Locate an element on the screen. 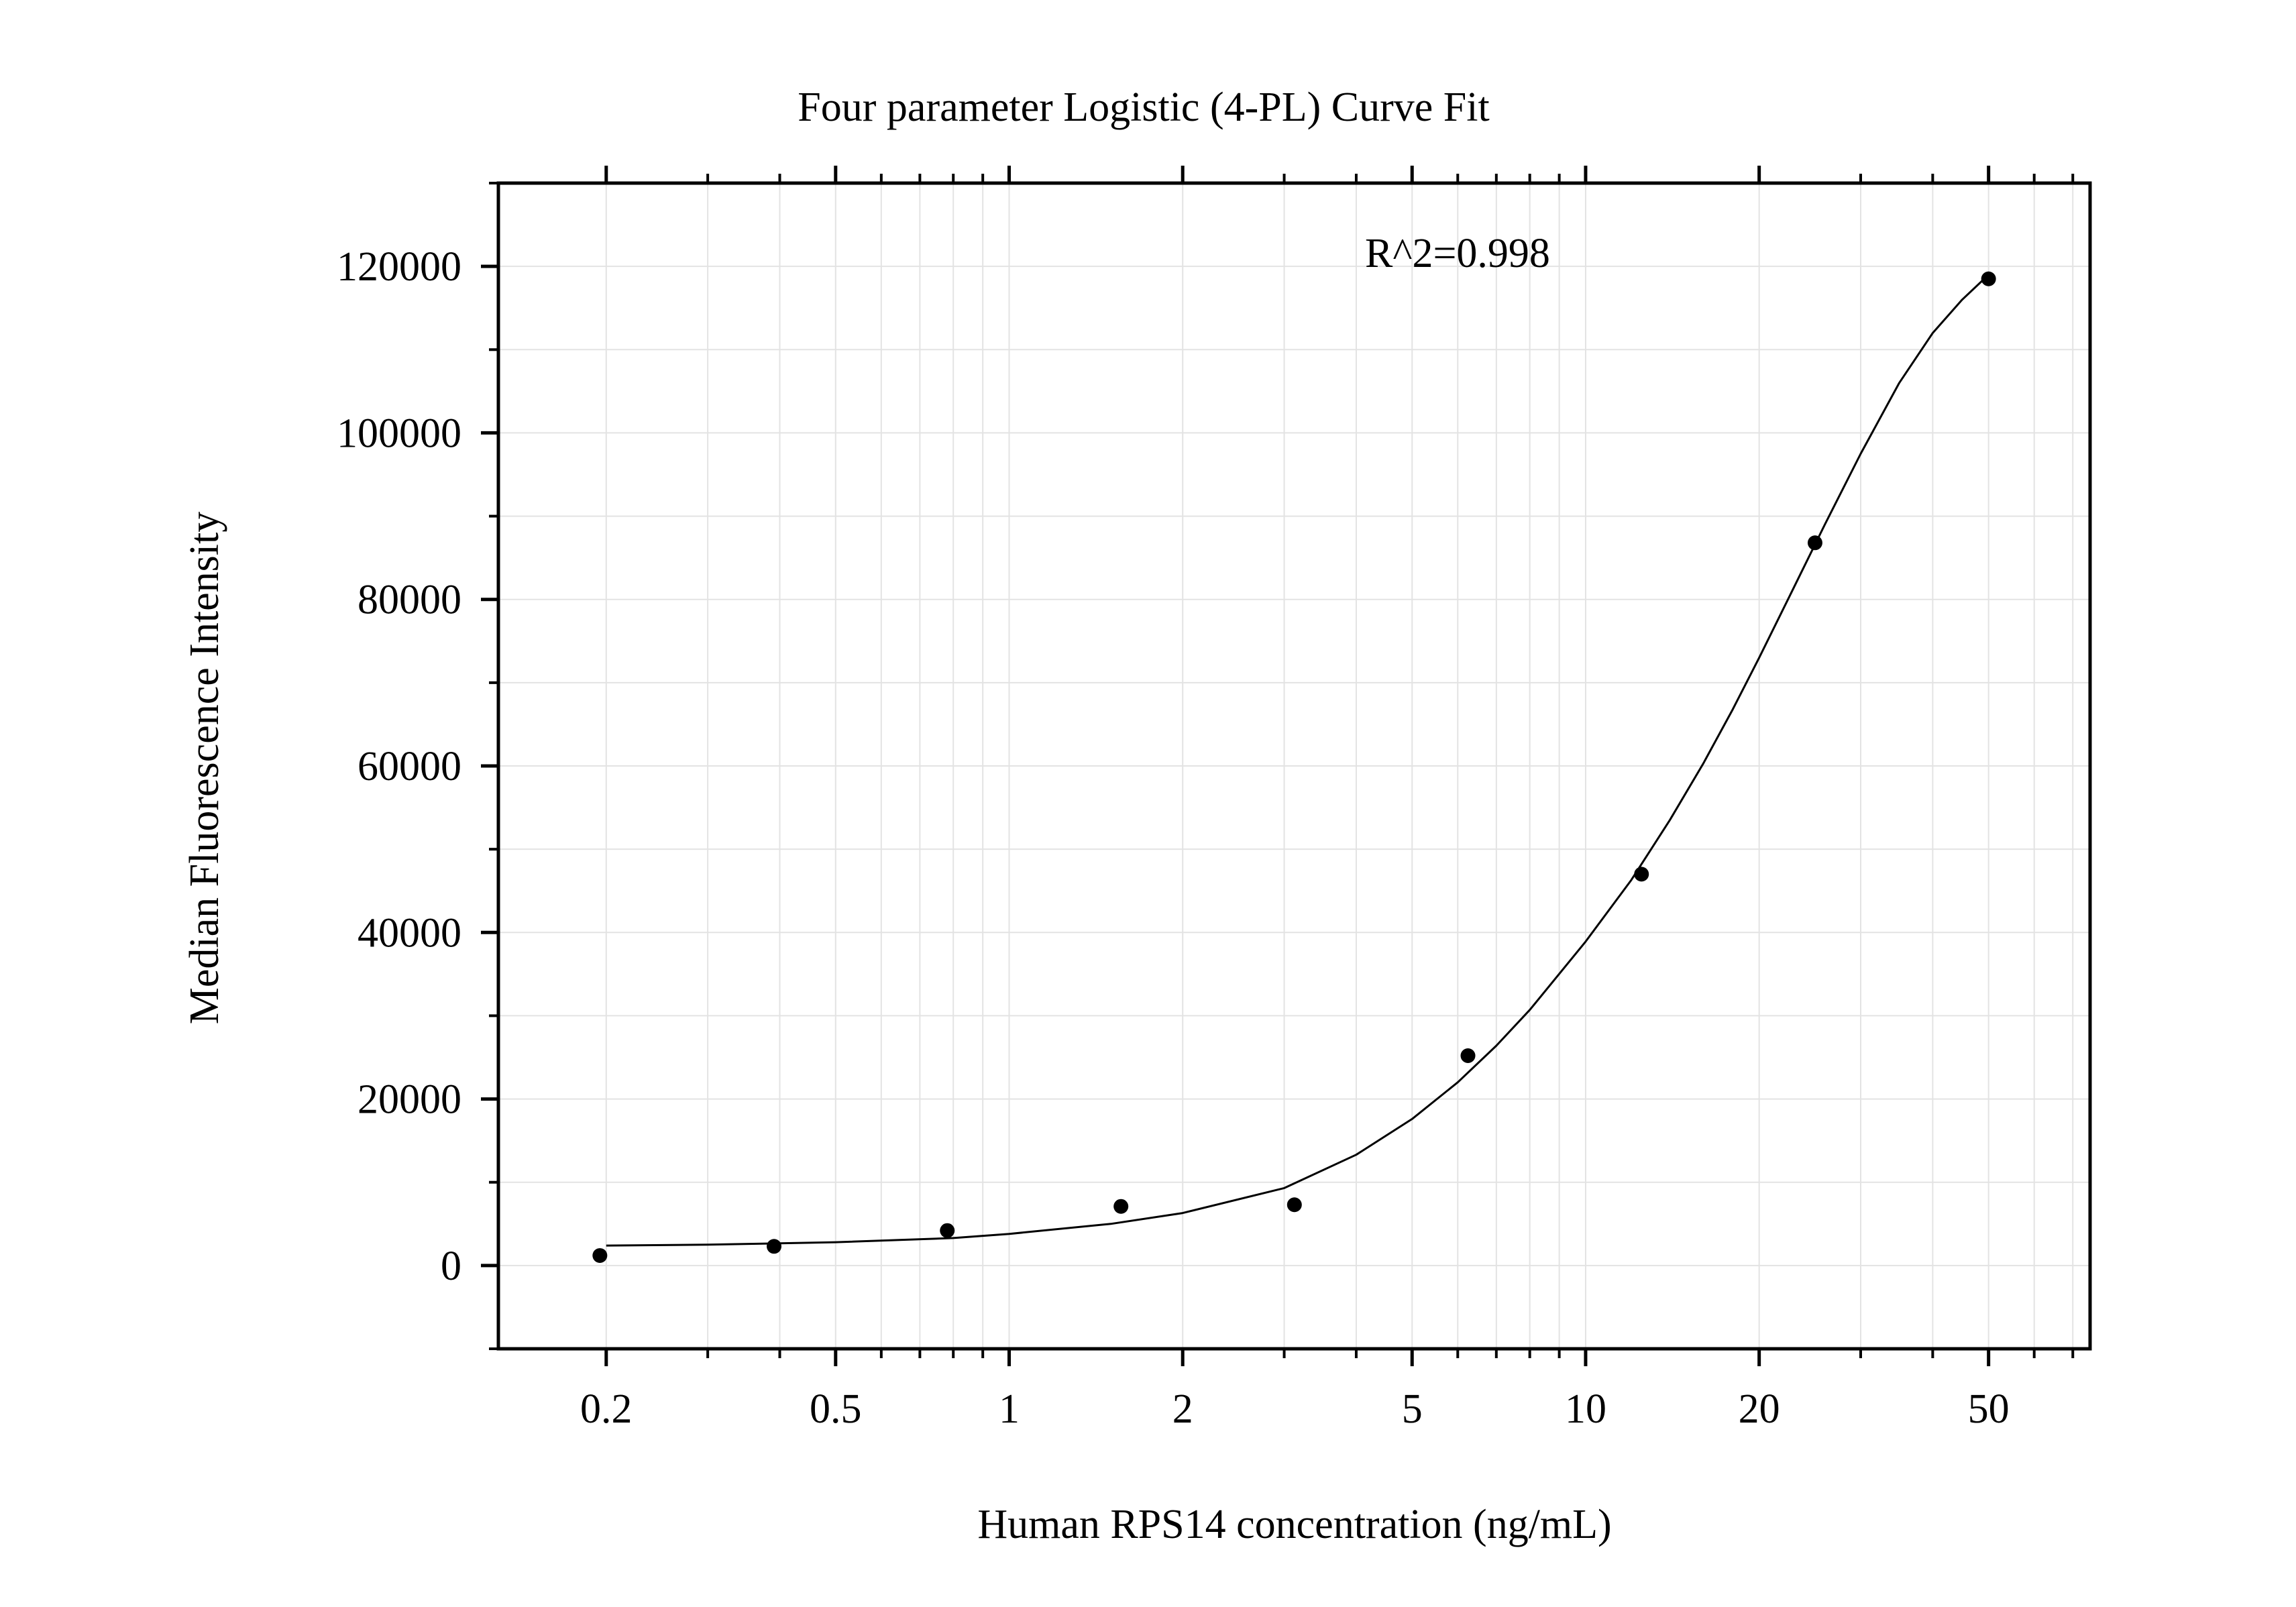 The image size is (2296, 1607). y-axis-label: Median Fluorescence Intensity is located at coordinates (204, 768).